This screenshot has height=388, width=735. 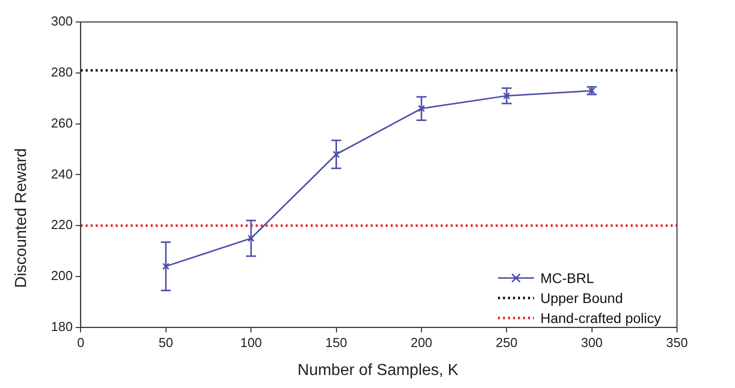 What do you see at coordinates (61, 224) in the screenshot?
I see `y-tick-label: 220` at bounding box center [61, 224].